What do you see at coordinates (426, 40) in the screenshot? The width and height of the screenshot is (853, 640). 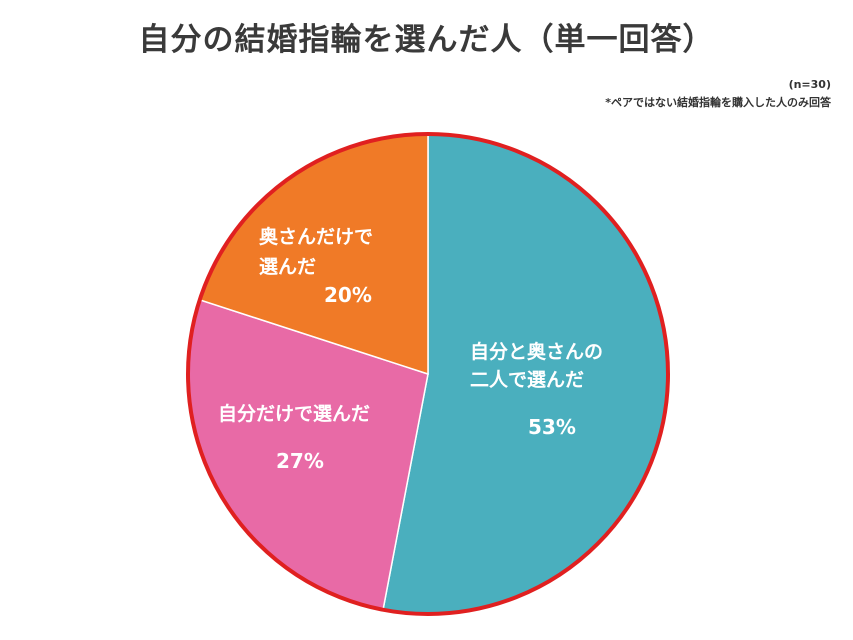 I see `chart-title: 自分の結婚指輪を選んだ人（単一回答）` at bounding box center [426, 40].